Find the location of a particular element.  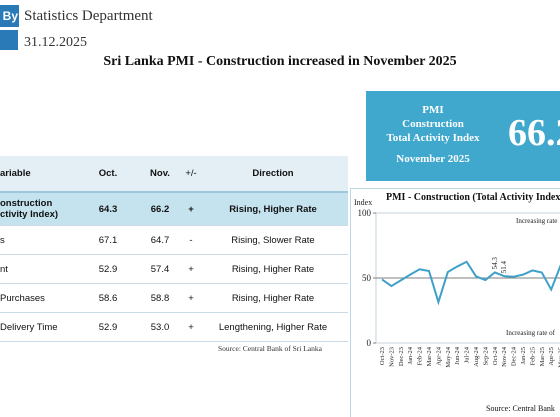

row-variable: onstruction ctivity Index) is located at coordinates (47, 209).